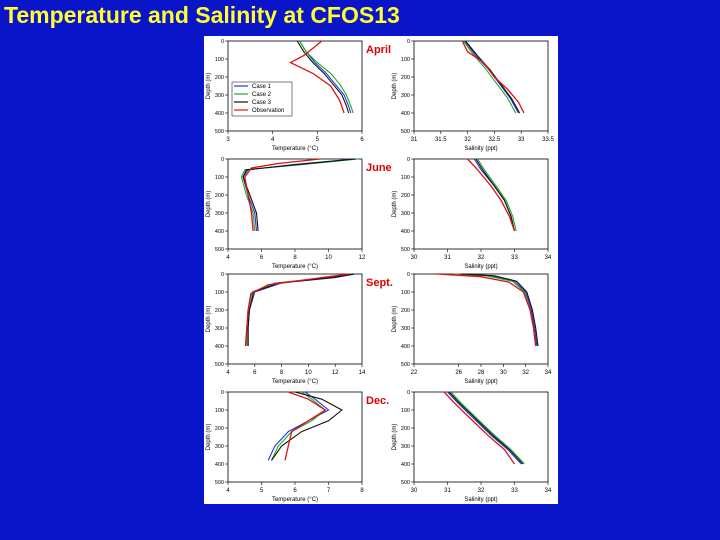 The height and width of the screenshot is (540, 720). What do you see at coordinates (405, 411) in the screenshot?
I see `dec-salinity-ytick-label: 100` at bounding box center [405, 411].